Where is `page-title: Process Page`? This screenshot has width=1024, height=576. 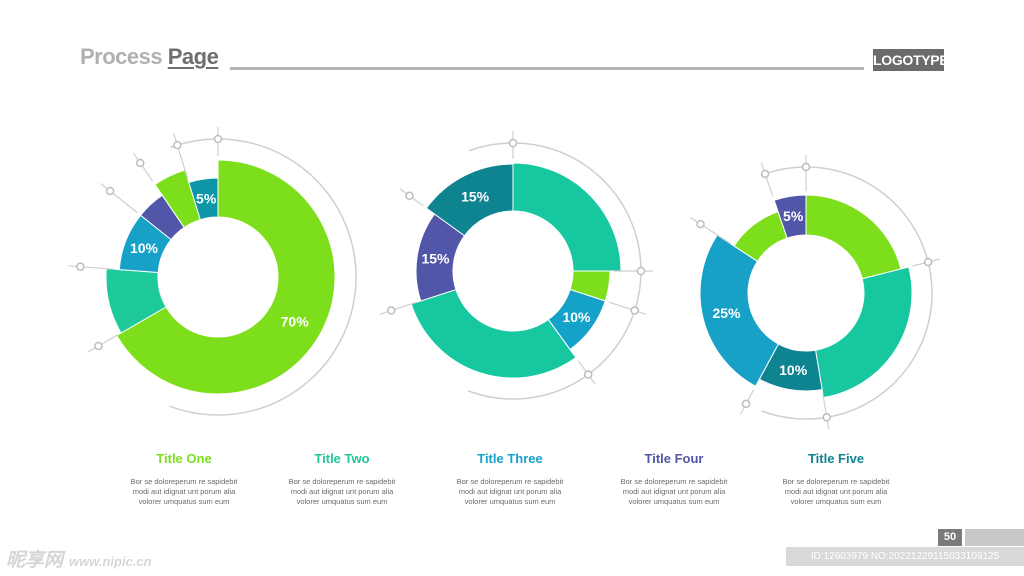
page-title: Process Page is located at coordinates (149, 57).